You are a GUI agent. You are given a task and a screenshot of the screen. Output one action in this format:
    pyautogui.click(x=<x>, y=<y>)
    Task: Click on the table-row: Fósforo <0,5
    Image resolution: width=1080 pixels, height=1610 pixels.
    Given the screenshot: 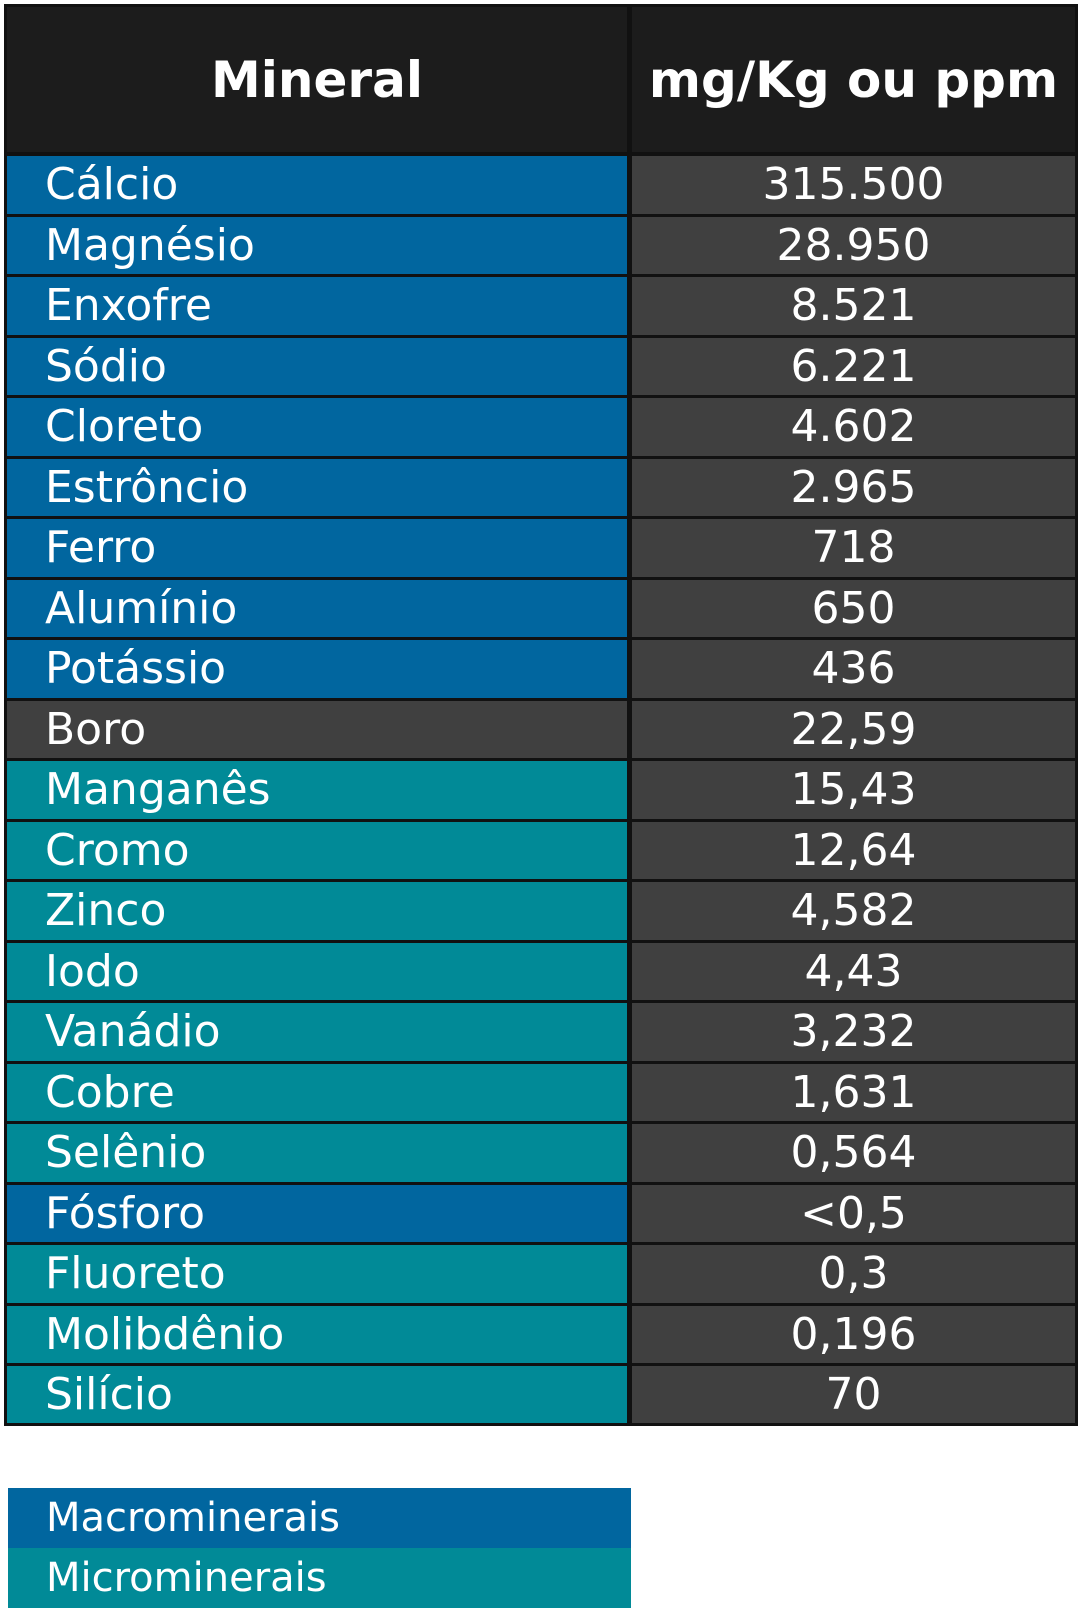 What is the action you would take?
    pyautogui.click(x=541, y=1214)
    